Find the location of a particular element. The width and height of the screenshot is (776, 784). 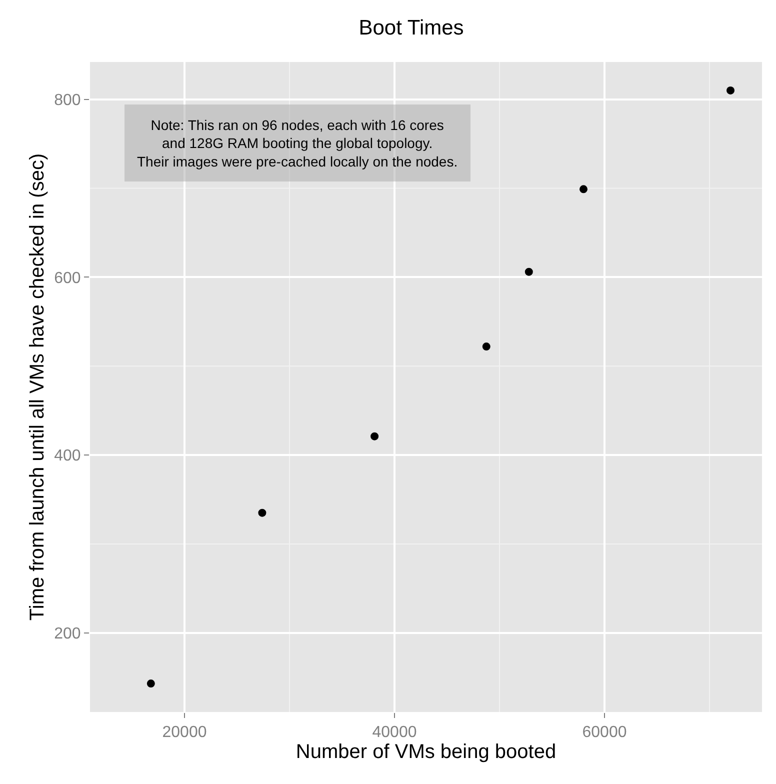

y-tick-label: 400 is located at coordinates (67, 456).